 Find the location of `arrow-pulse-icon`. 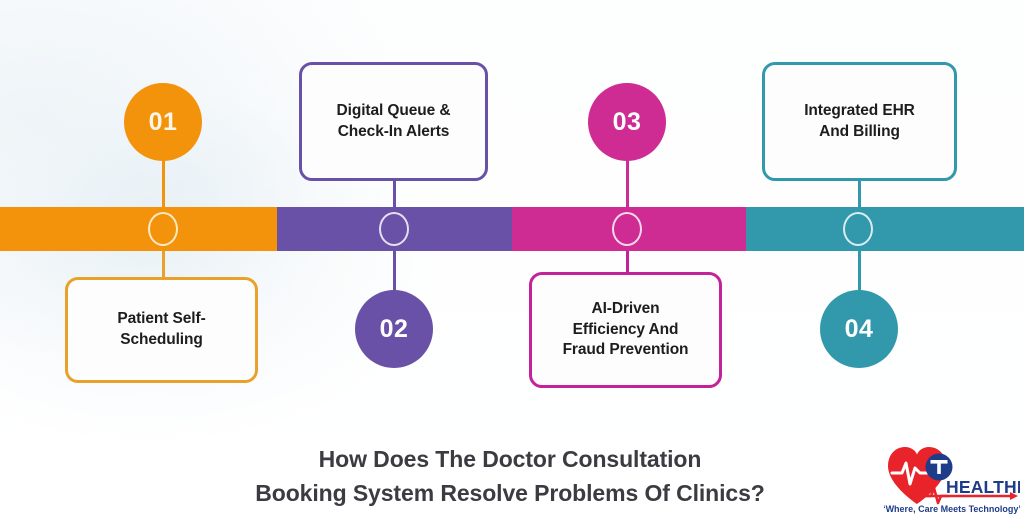

arrow-pulse-icon is located at coordinates (936, 495).